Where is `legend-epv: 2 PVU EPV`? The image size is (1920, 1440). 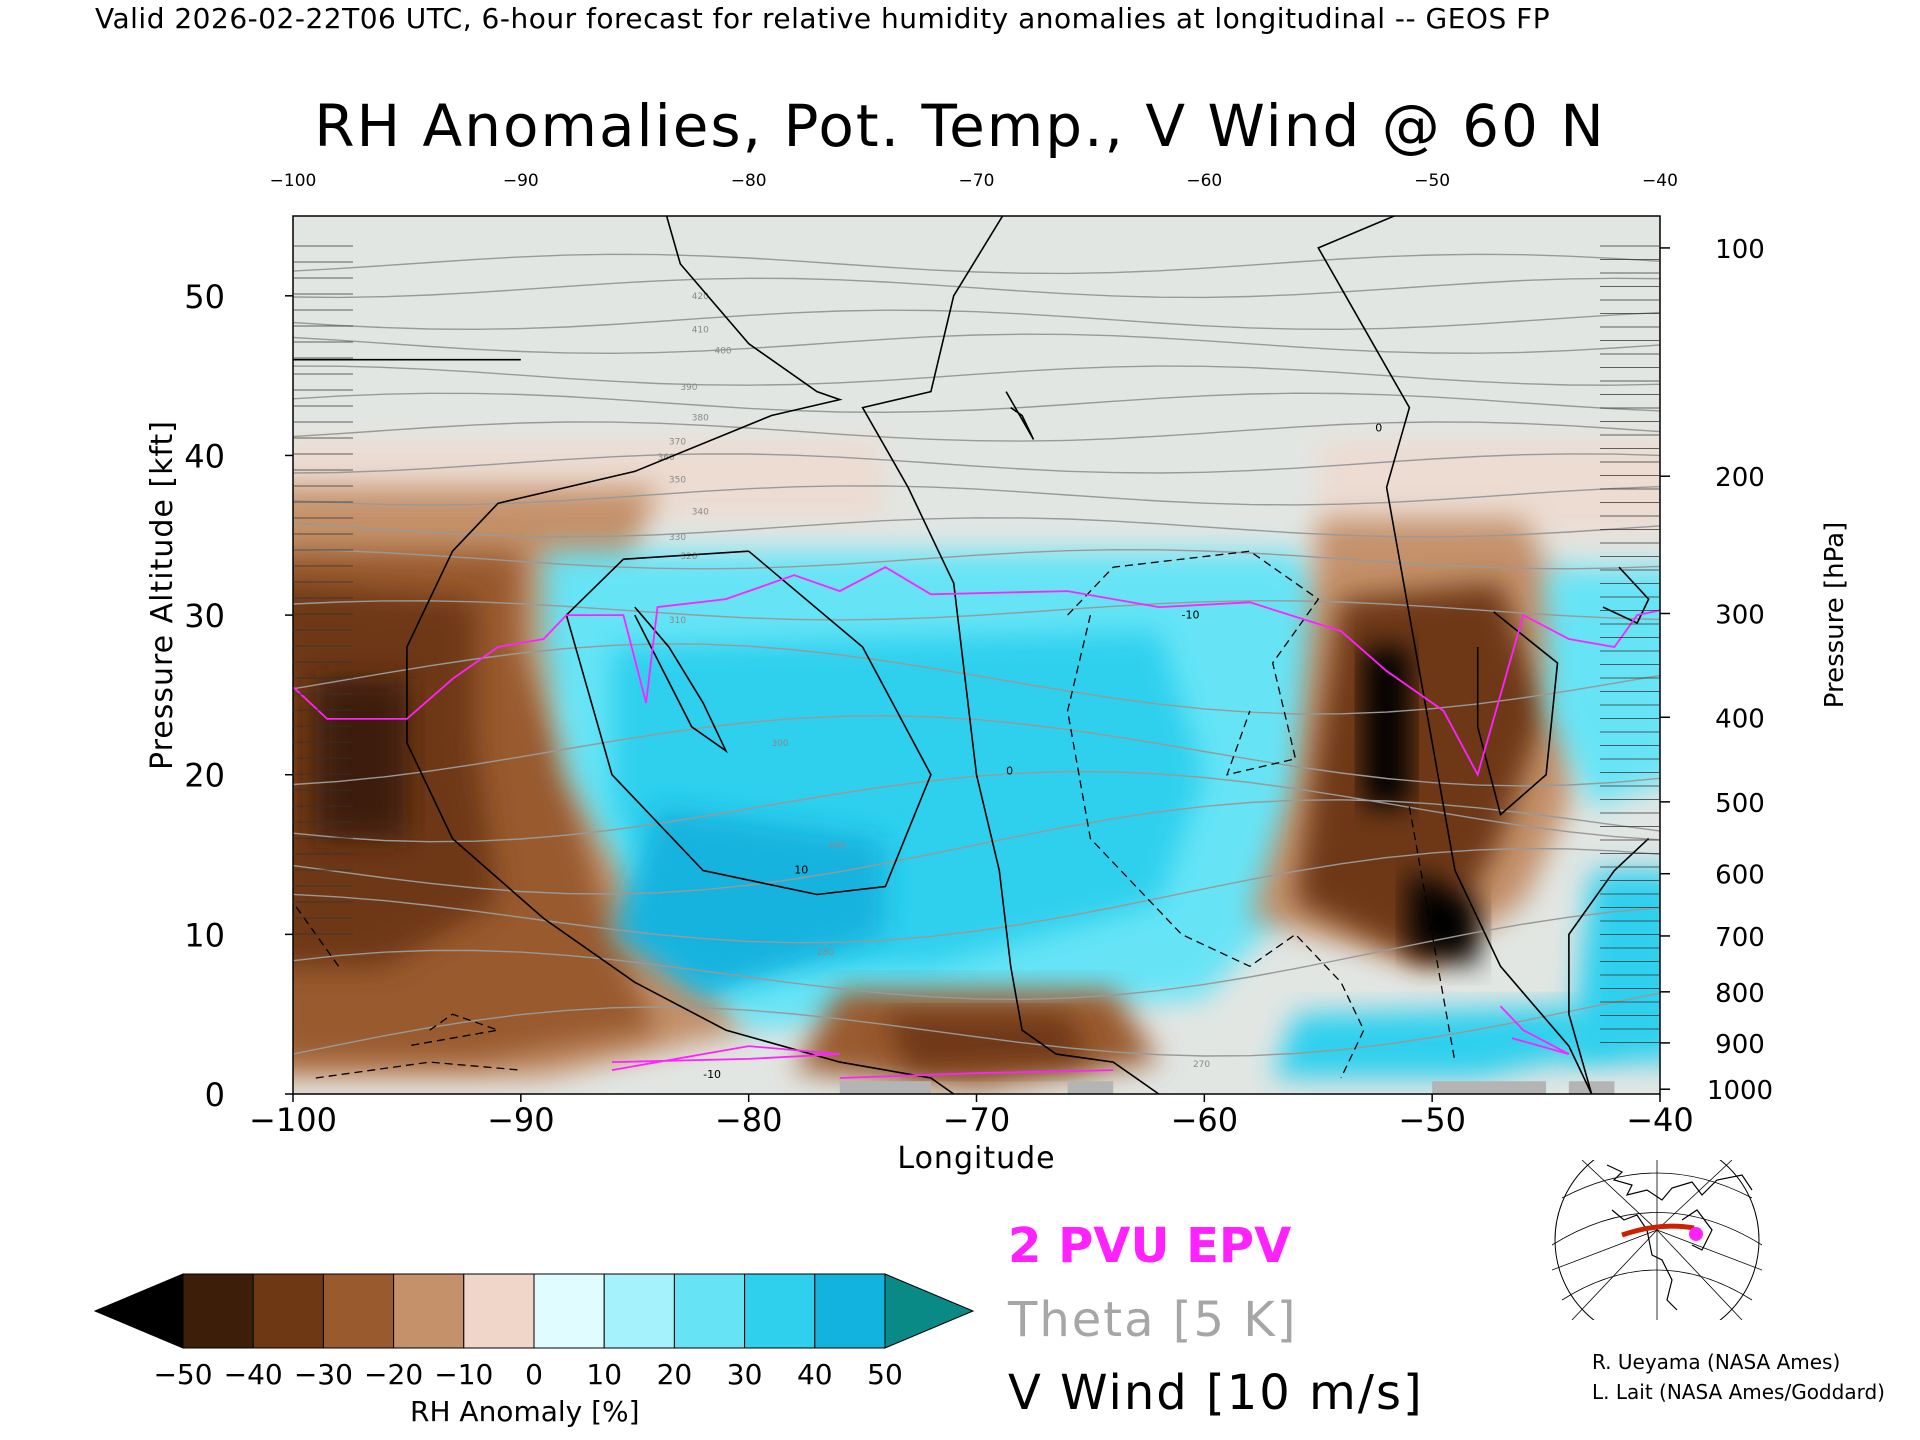 legend-epv: 2 PVU EPV is located at coordinates (1150, 1246).